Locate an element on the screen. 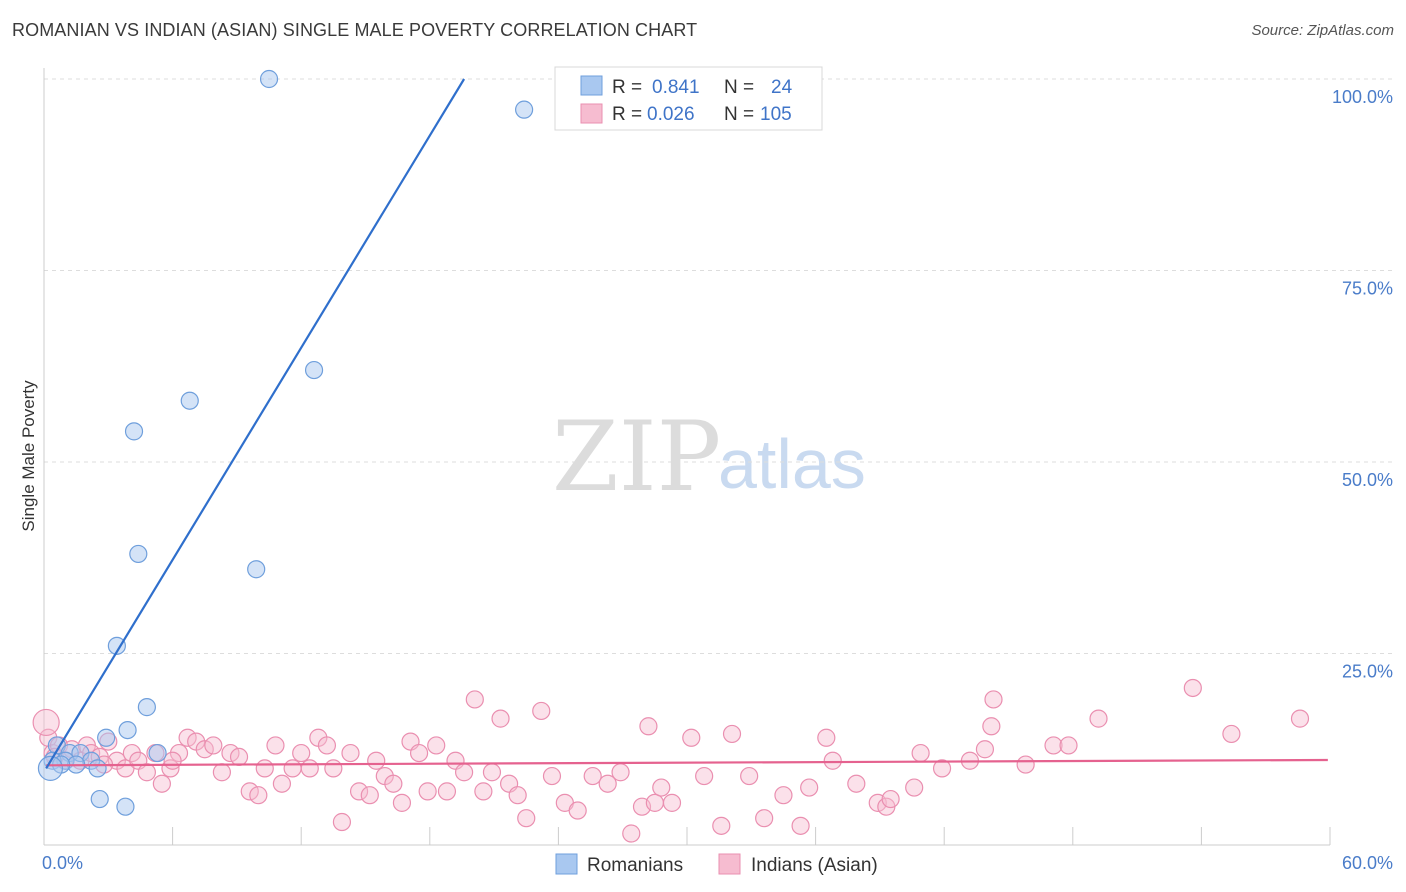  y-tick-labels: 25.0% 50.0% 75.0% 100.0% is located at coordinates (1362, 384).